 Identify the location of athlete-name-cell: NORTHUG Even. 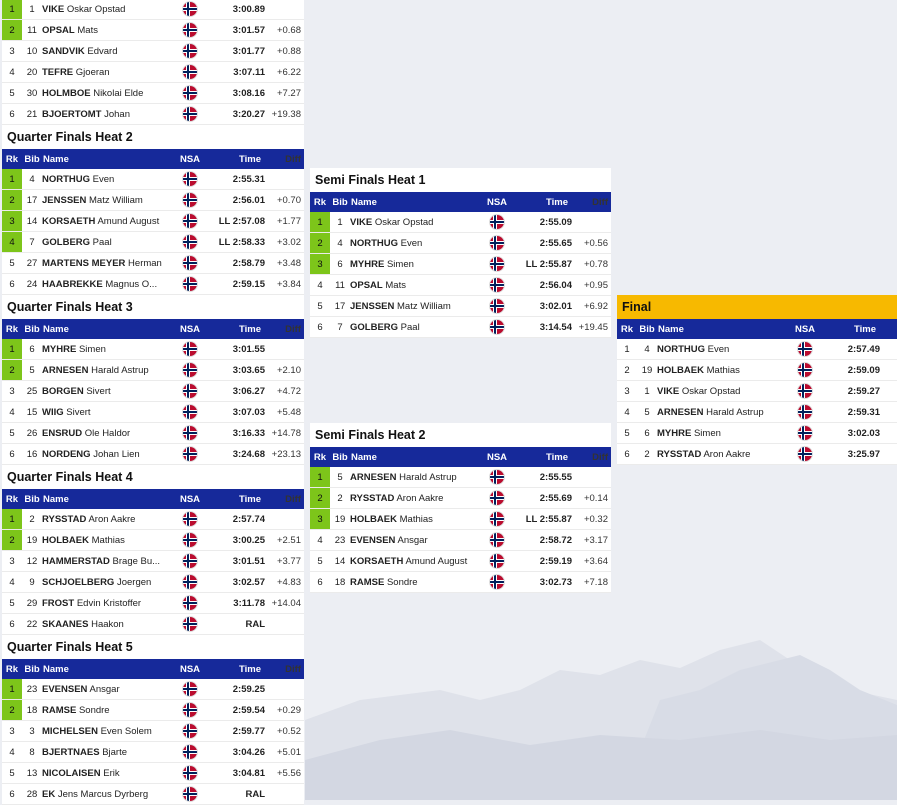
(723, 349).